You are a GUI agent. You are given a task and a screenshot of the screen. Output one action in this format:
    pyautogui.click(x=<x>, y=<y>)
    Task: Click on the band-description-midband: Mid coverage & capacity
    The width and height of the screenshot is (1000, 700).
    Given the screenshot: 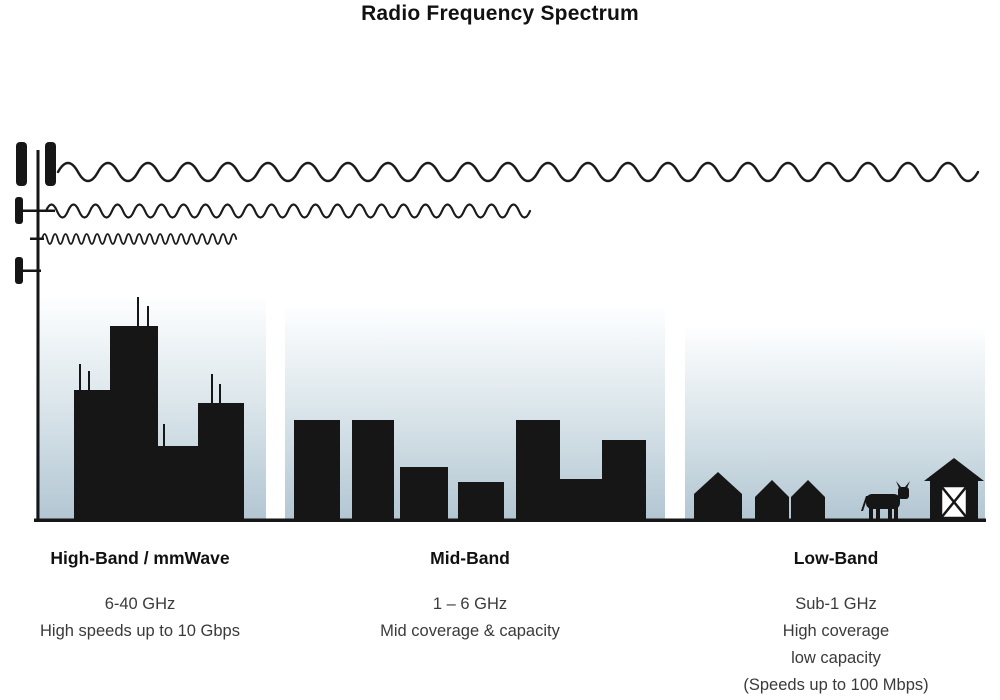 What is the action you would take?
    pyautogui.click(x=470, y=631)
    